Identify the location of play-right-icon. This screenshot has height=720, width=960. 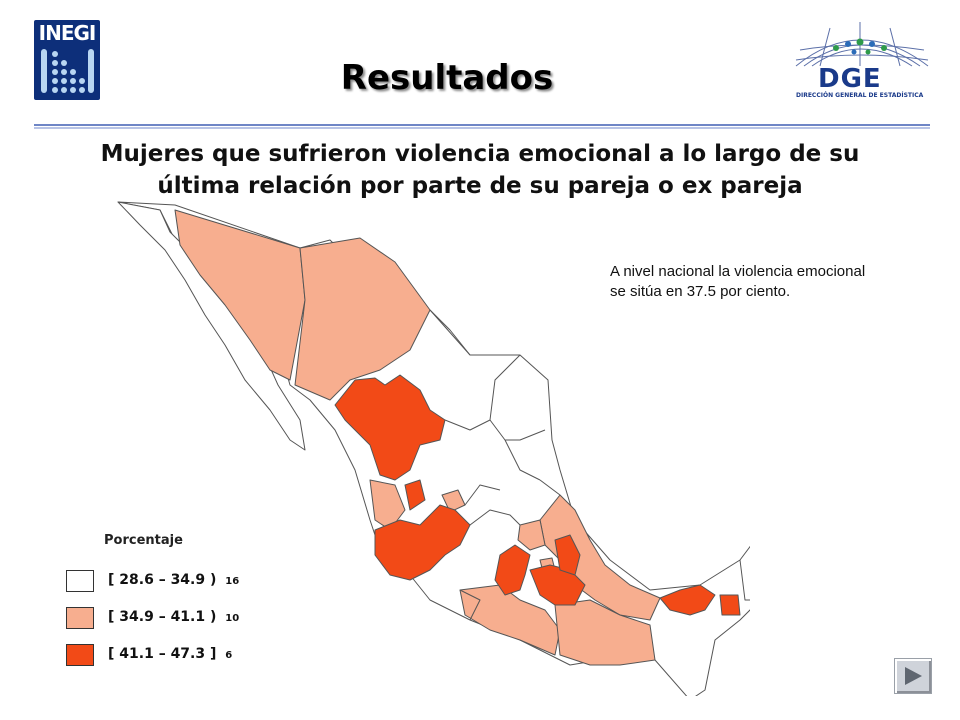
(913, 676).